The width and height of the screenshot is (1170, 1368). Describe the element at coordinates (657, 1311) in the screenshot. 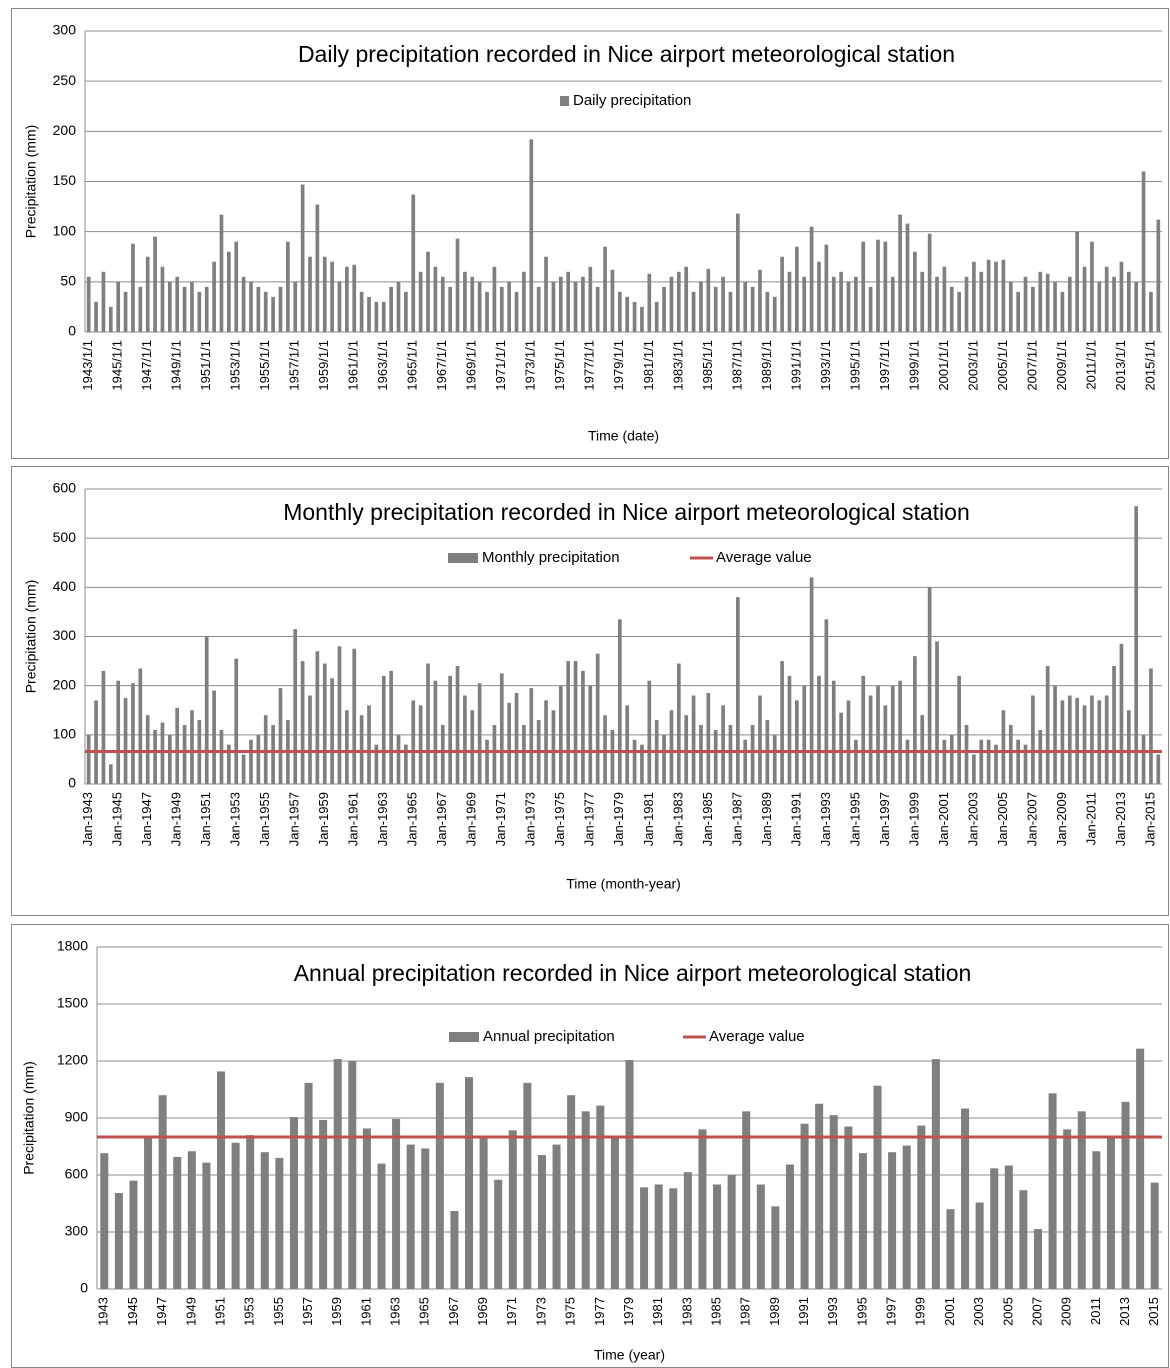

I see `x-tick-label: 1981` at that location.